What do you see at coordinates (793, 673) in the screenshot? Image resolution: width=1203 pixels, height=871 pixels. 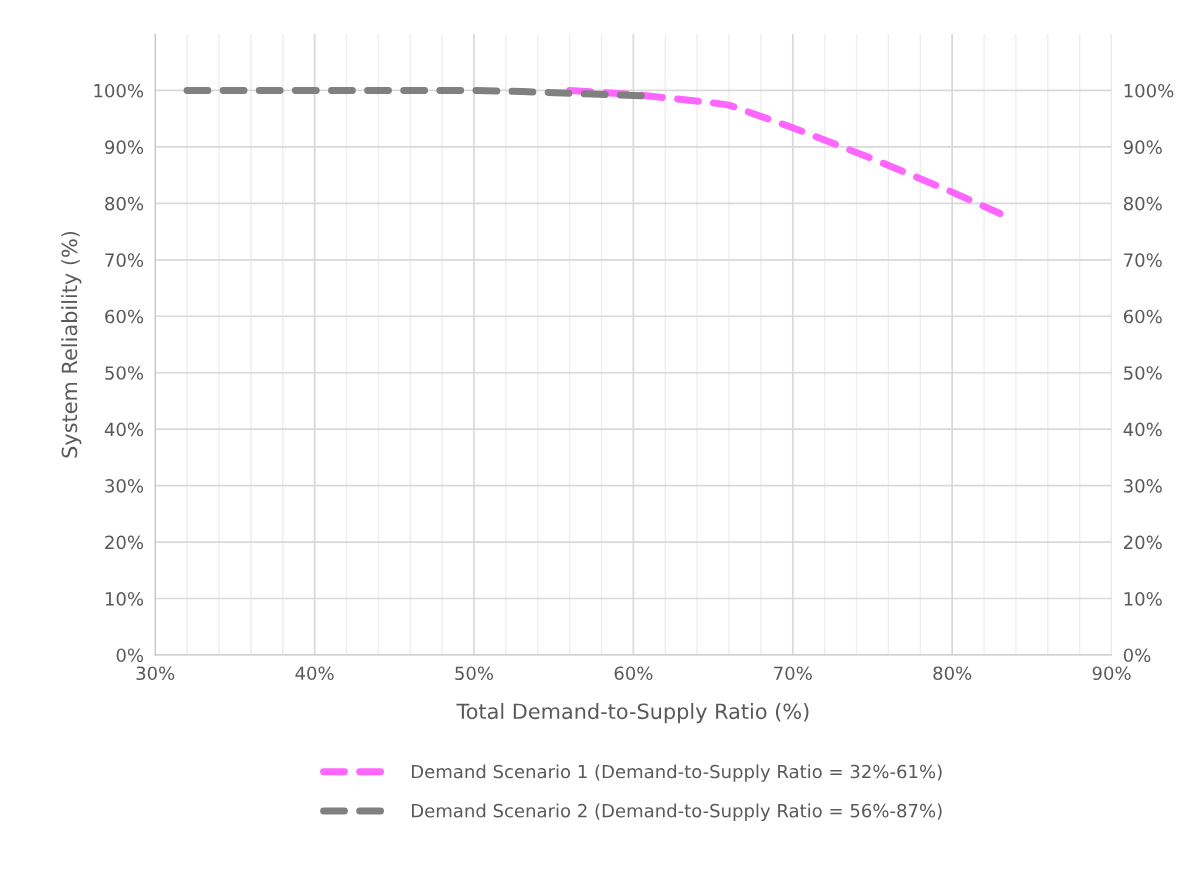 I see `x-tick-label: 70%` at bounding box center [793, 673].